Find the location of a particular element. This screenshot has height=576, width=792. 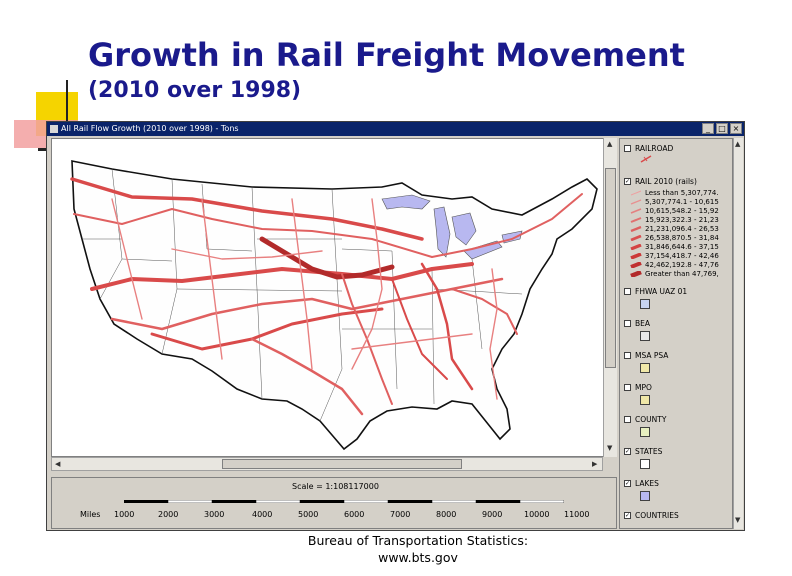

legend-class-label: 5,307,774.1 - 10,615 is located at coordinates (682, 202).